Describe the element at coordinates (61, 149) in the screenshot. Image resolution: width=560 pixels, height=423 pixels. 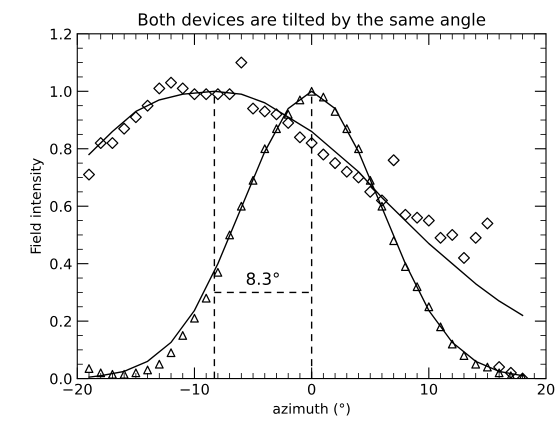
I see `y-tick-label: 0.8` at that location.